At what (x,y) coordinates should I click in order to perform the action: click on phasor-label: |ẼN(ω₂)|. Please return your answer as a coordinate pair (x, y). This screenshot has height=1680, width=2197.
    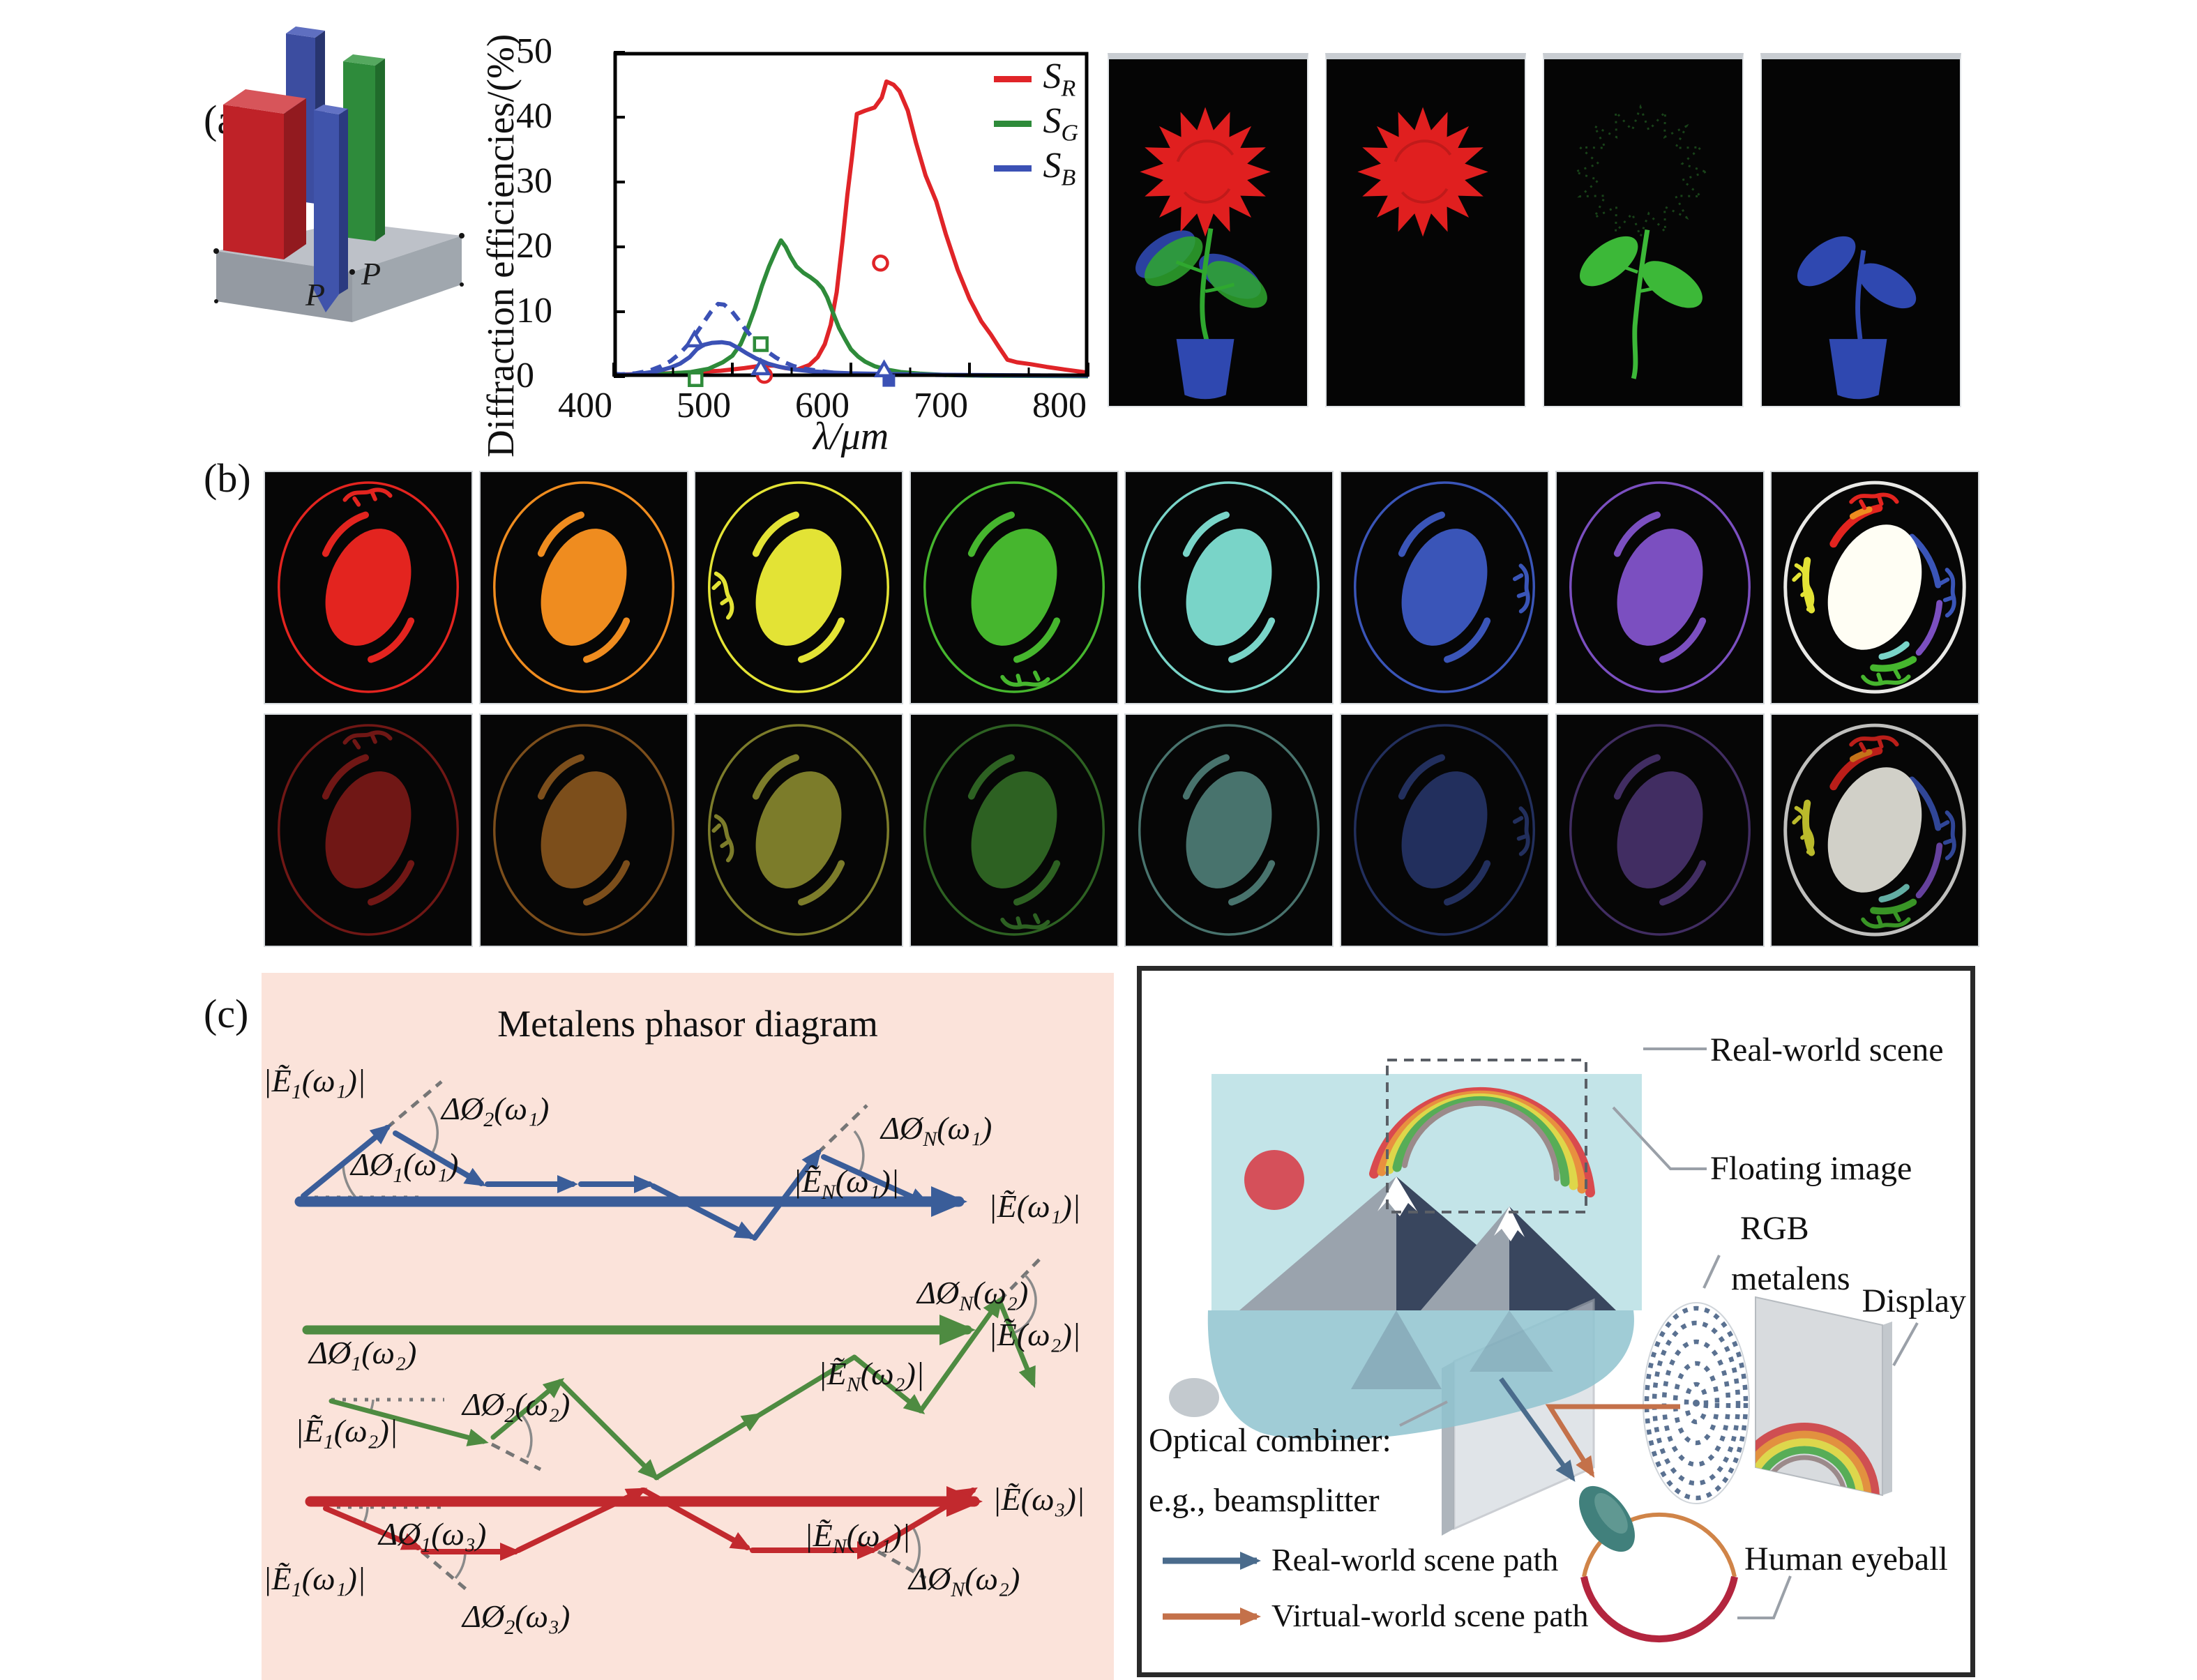
    Looking at the image, I should click on (871, 1376).